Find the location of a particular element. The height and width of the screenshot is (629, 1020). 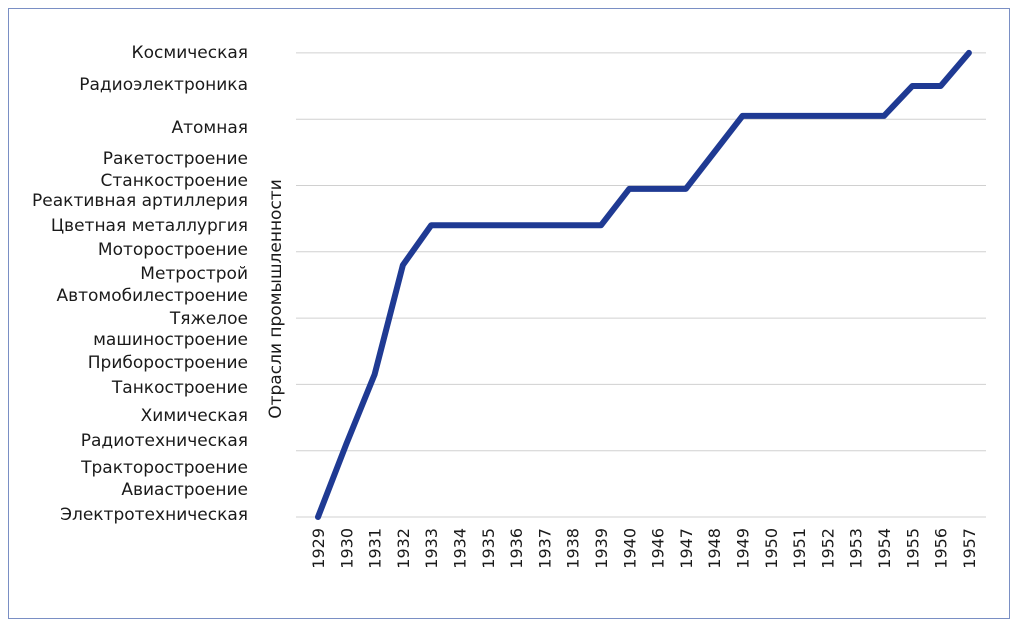

x-tick-label-1953: 1953 is located at coordinates (856, 548).